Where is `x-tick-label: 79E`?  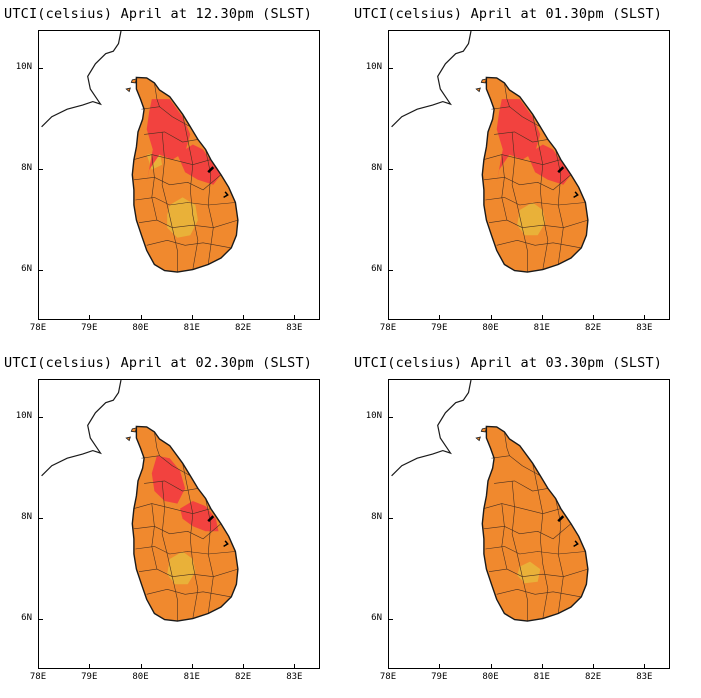
x-tick-label: 79E is located at coordinates (439, 677).